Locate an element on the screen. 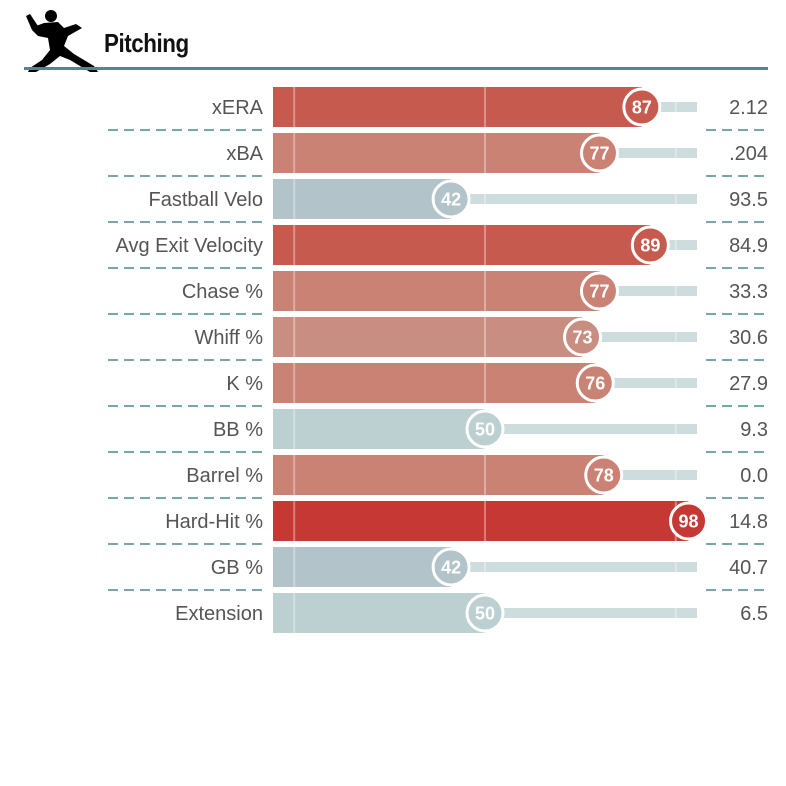  badge-value-extension: 50 is located at coordinates (485, 614).